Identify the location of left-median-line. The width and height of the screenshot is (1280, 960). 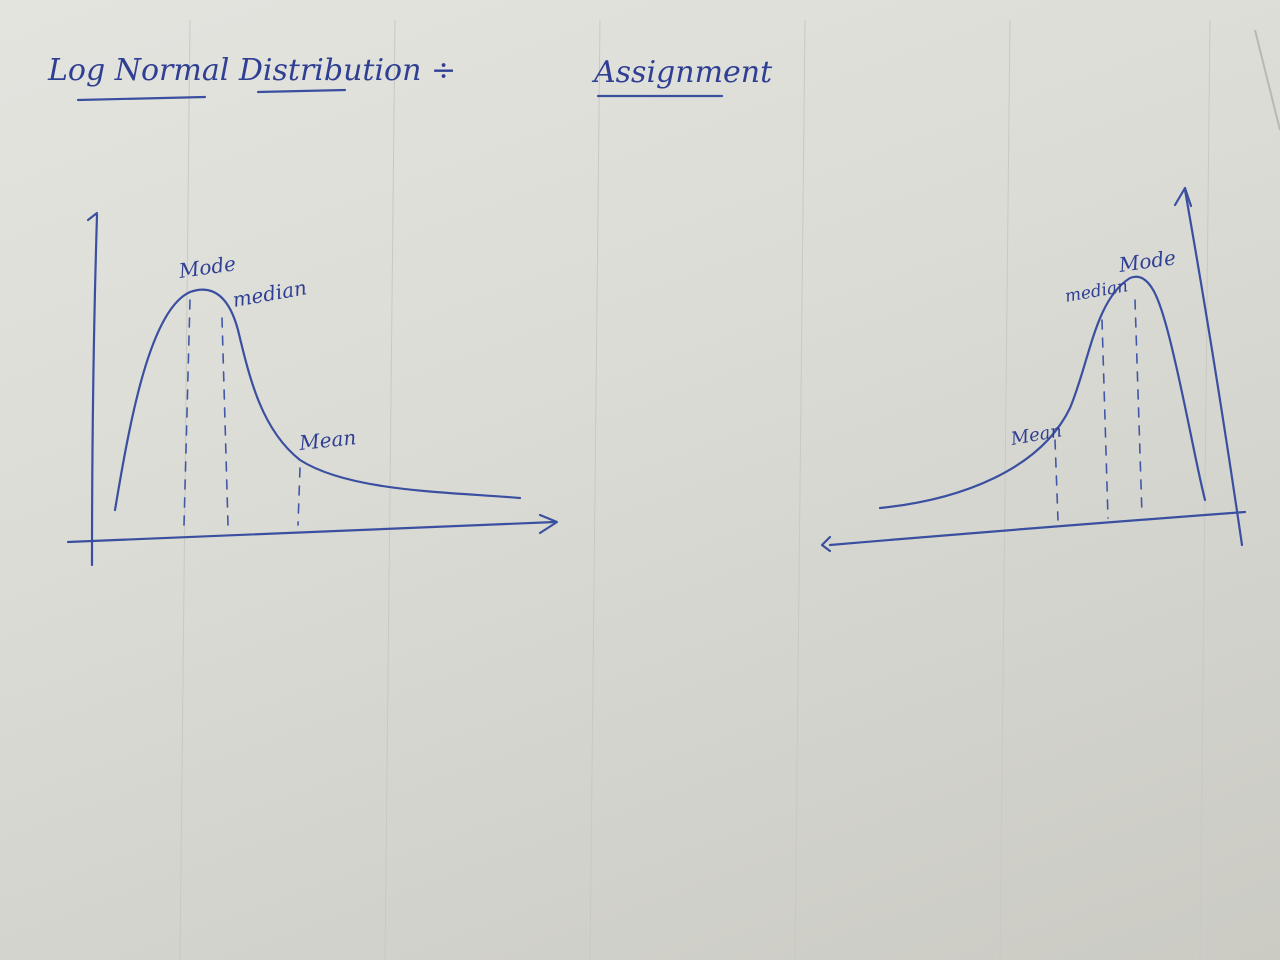
(225, 421).